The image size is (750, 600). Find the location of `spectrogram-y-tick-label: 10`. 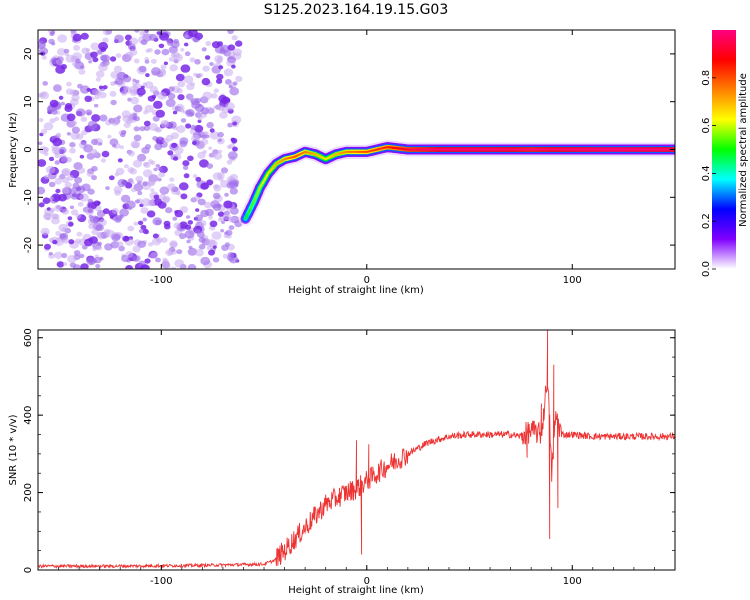

spectrogram-y-tick-label: 10 is located at coordinates (28, 101).